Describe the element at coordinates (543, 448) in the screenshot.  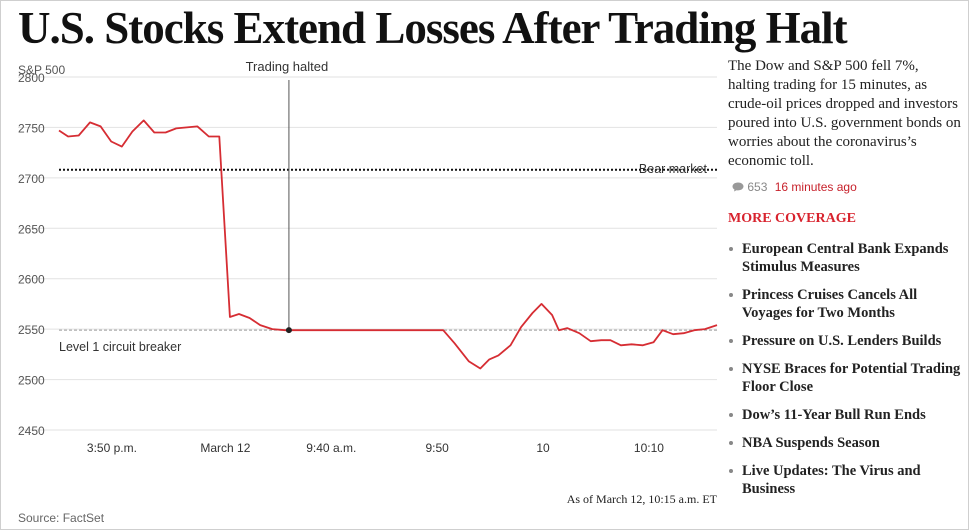
I see `x-tick-label: 10` at that location.